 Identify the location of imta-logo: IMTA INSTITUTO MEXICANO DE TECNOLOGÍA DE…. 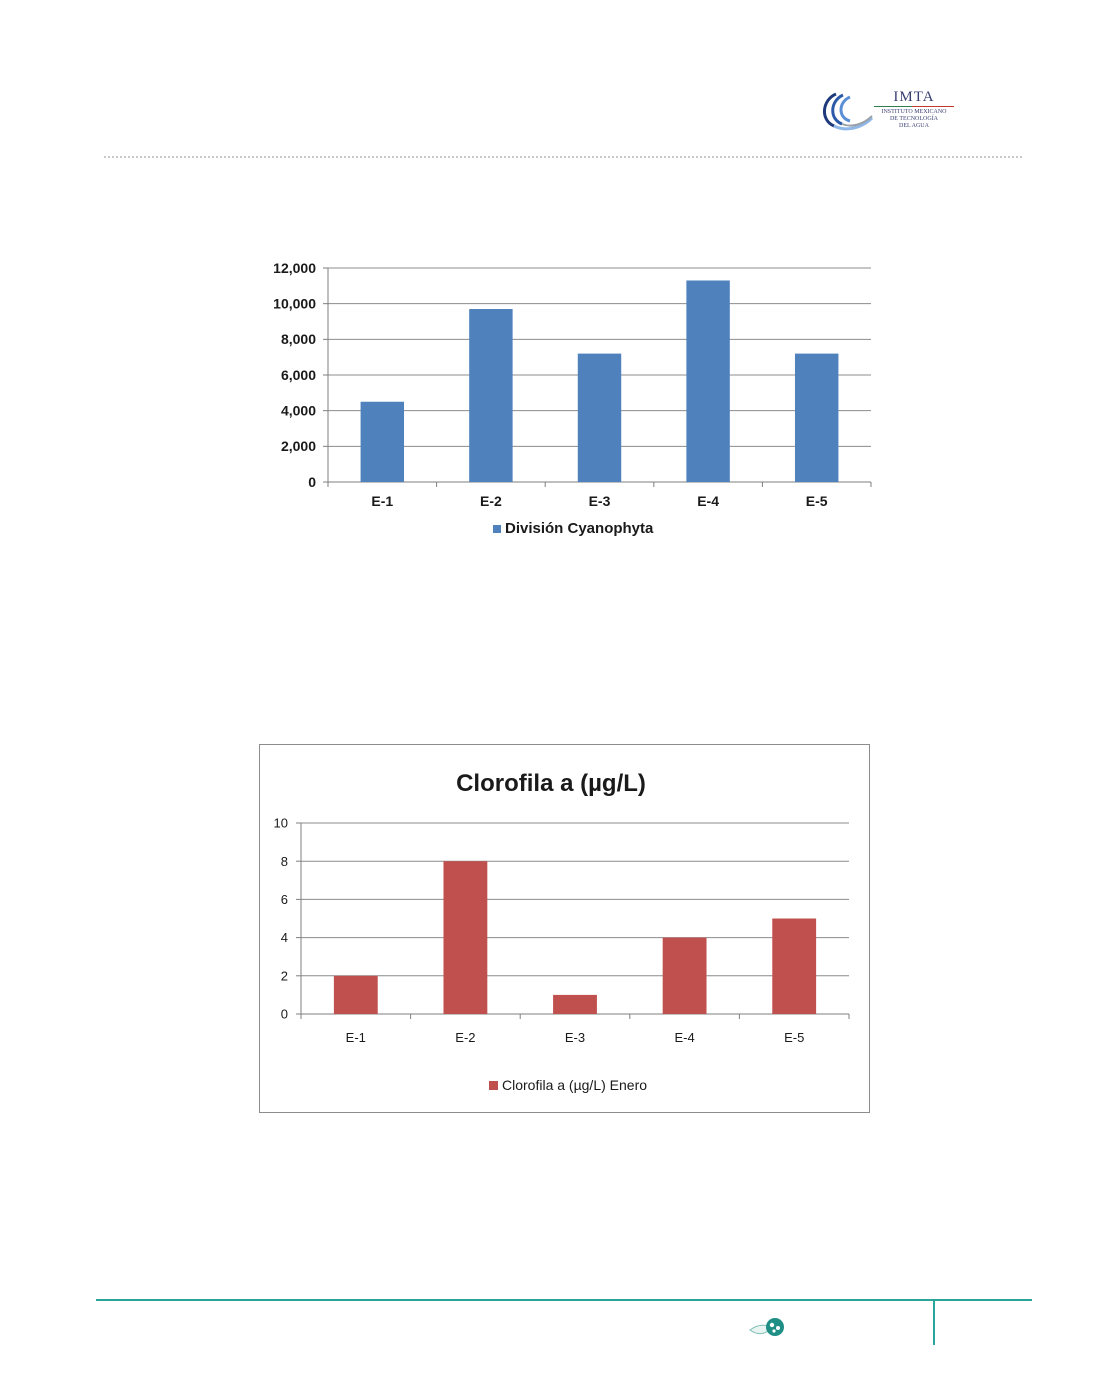
(886, 112).